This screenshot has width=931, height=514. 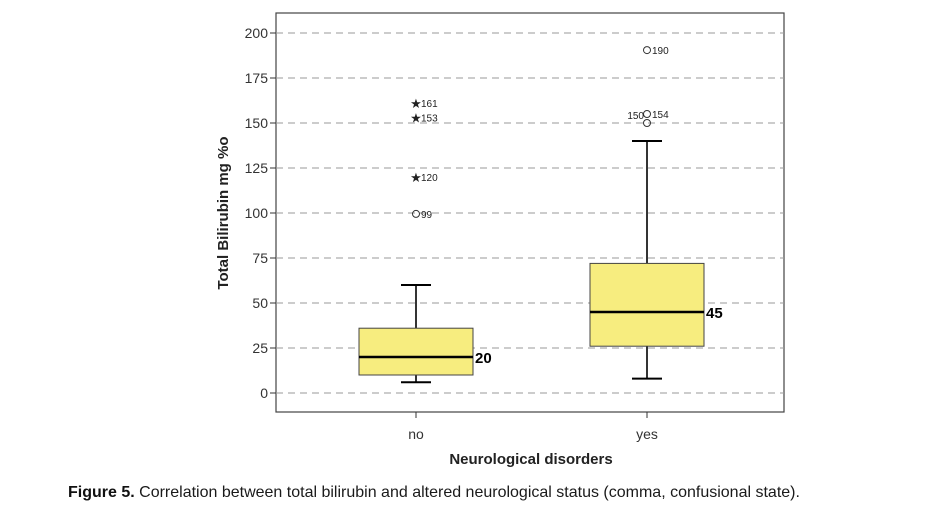 What do you see at coordinates (660, 115) in the screenshot?
I see `outlier-label: 154` at bounding box center [660, 115].